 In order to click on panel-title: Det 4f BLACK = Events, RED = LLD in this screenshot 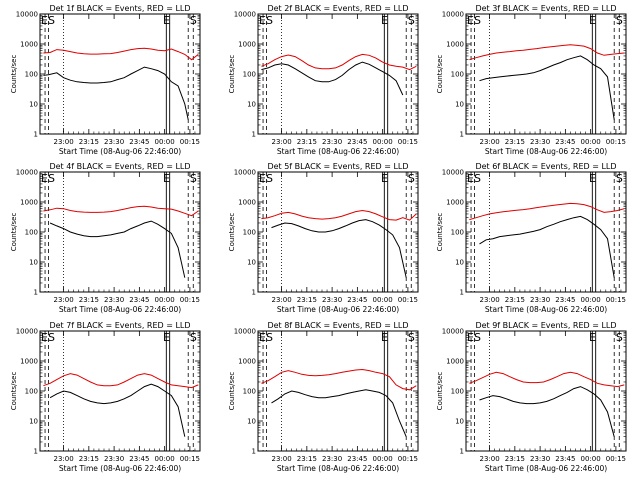, I will do `click(119, 166)`.